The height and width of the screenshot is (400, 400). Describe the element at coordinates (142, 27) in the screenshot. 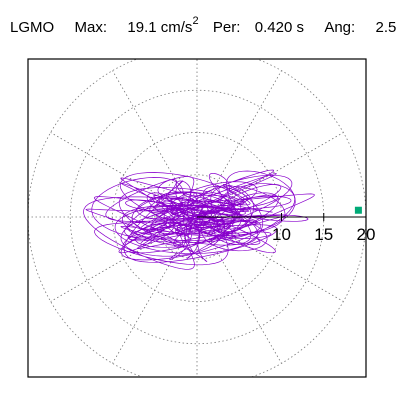

I see `max-value: 19.1` at that location.